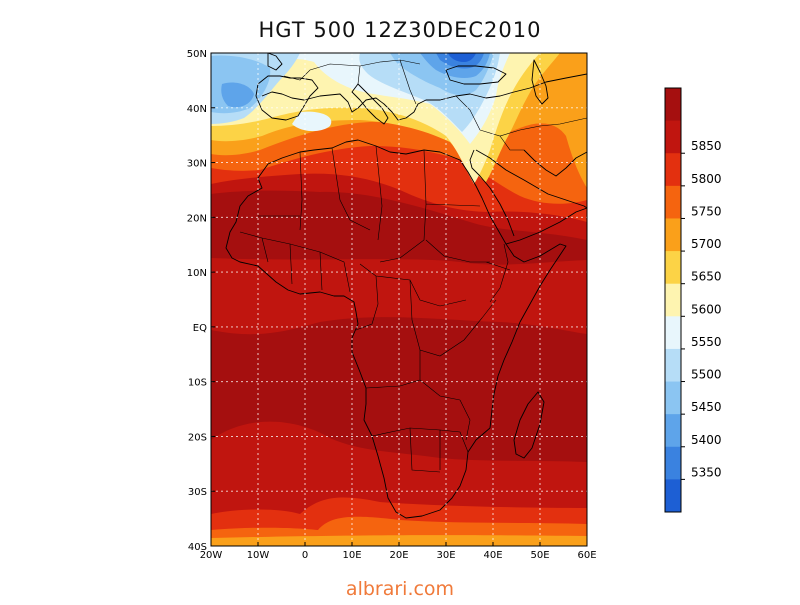  What do you see at coordinates (424, 97) in the screenshot?
I see `europe-coastline` at bounding box center [424, 97].